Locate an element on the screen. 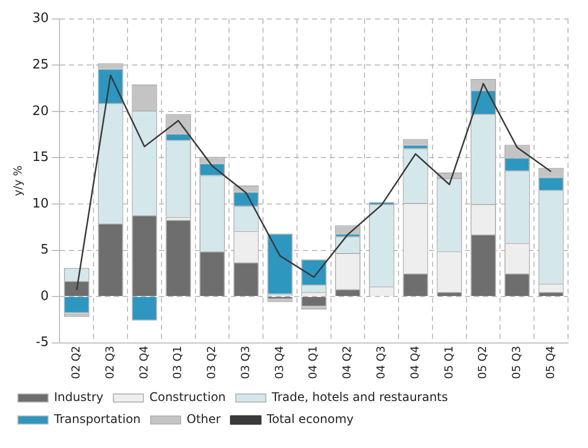  x-tick-label: 04 Q2 is located at coordinates (347, 363).